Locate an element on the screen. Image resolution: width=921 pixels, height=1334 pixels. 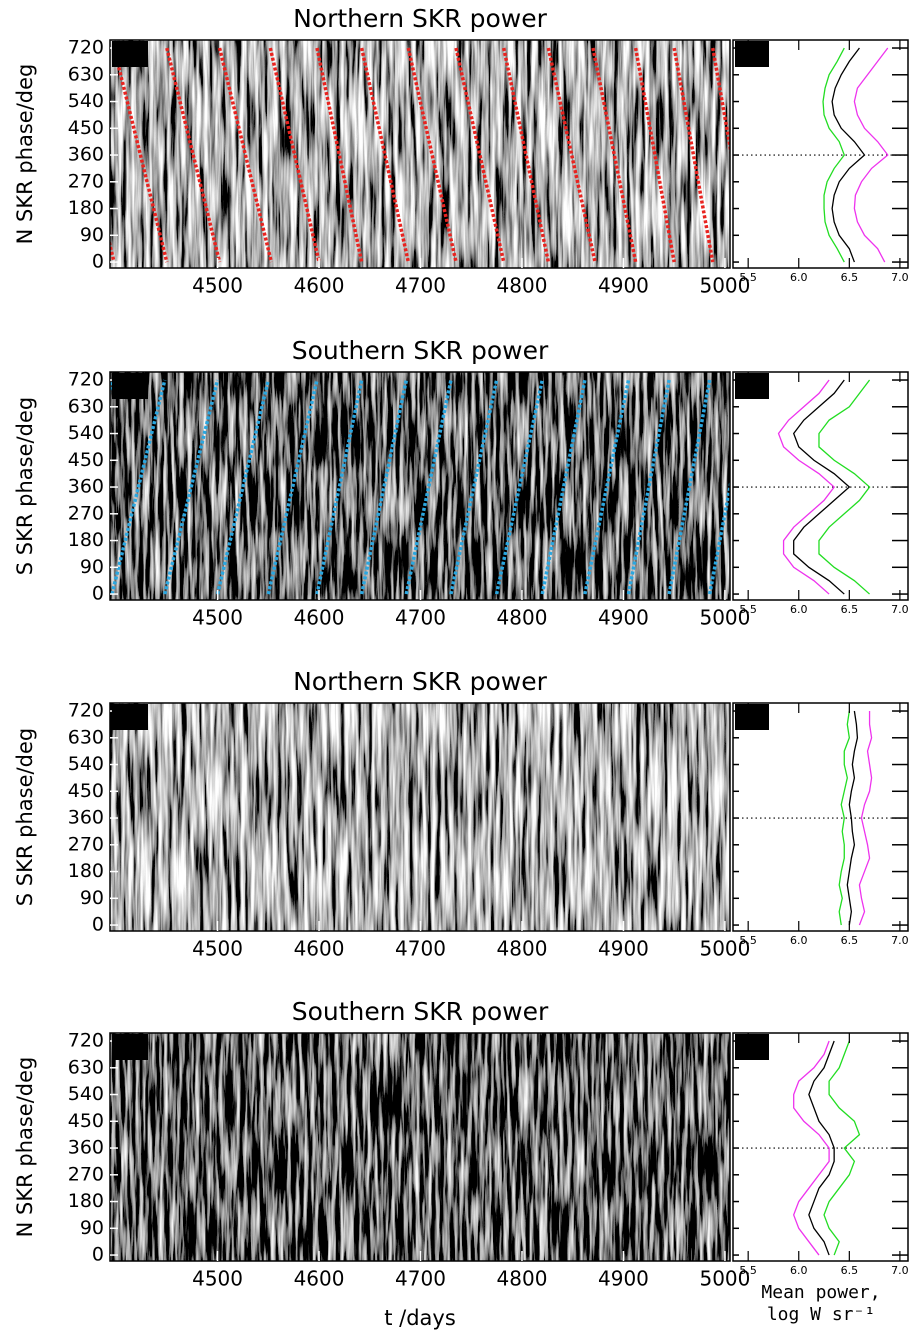
panel-letter: c is located at coordinates (128, 385).